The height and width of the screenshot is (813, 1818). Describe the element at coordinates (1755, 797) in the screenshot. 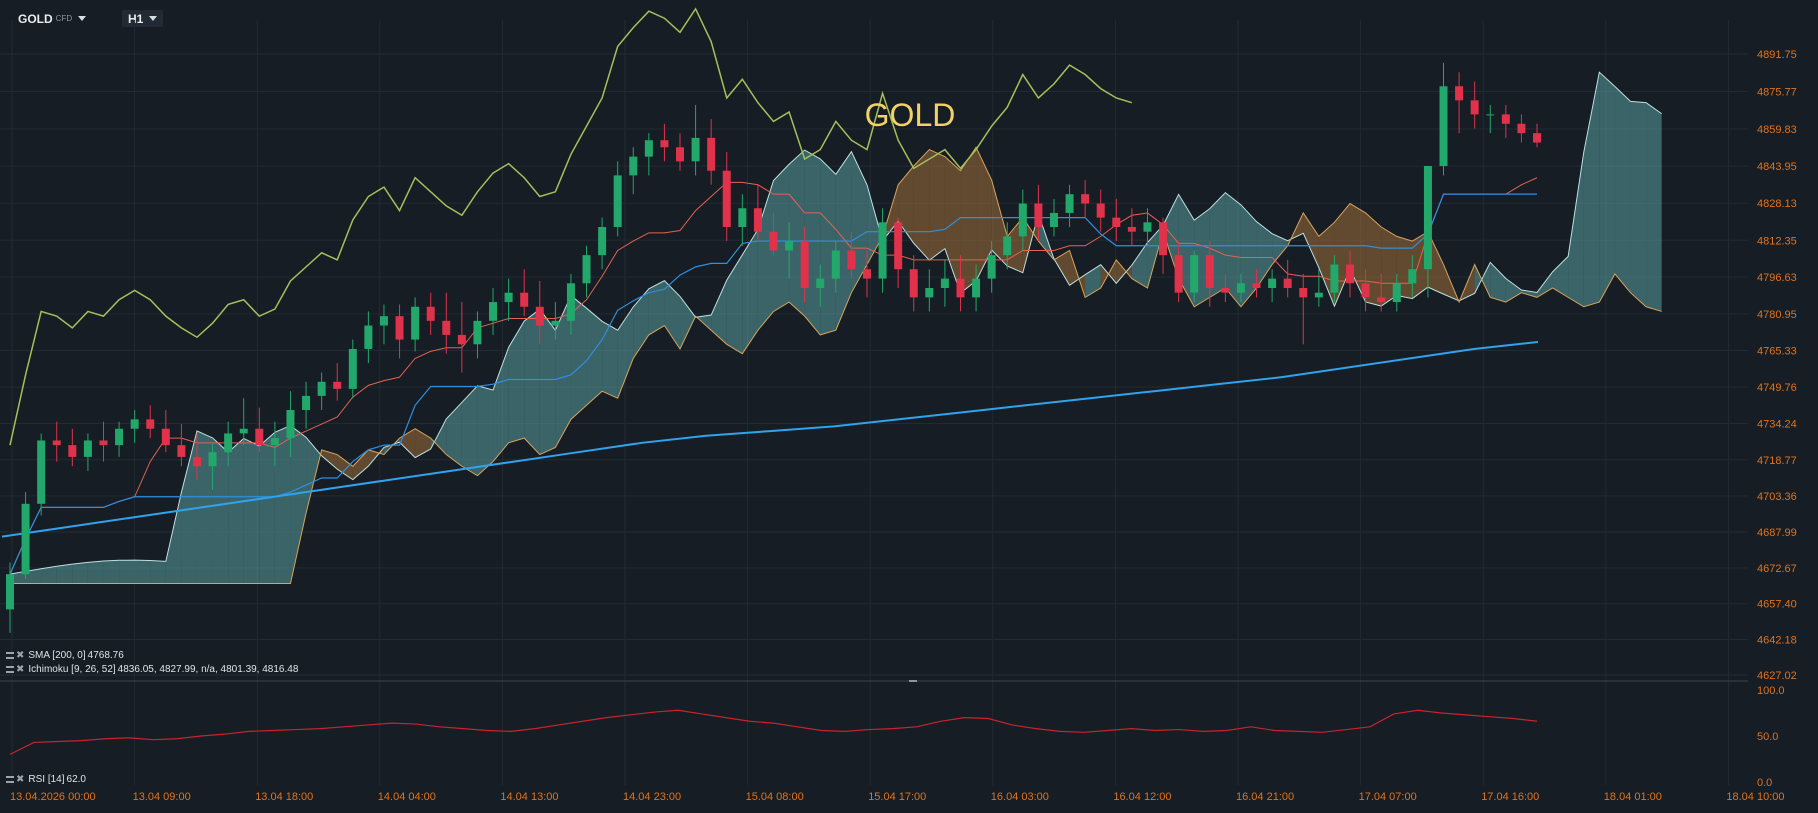

I see `time-tick-label: 18.04 10:00` at that location.